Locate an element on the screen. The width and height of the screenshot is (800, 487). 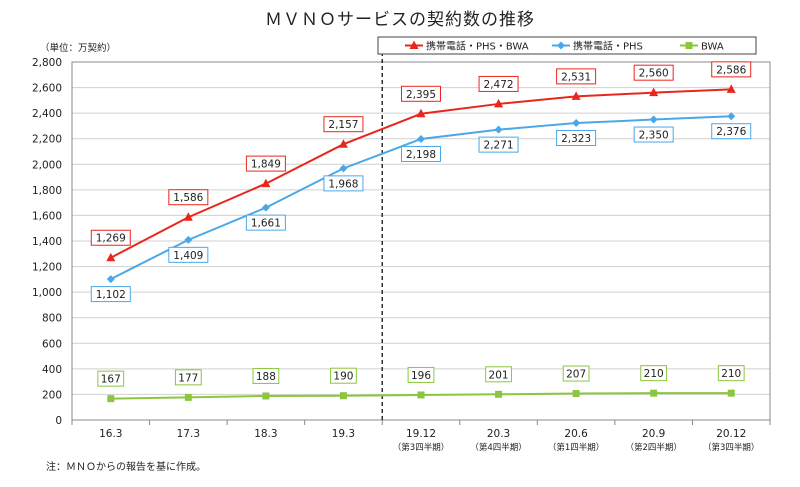
data-label: 2,472 is located at coordinates (499, 85).